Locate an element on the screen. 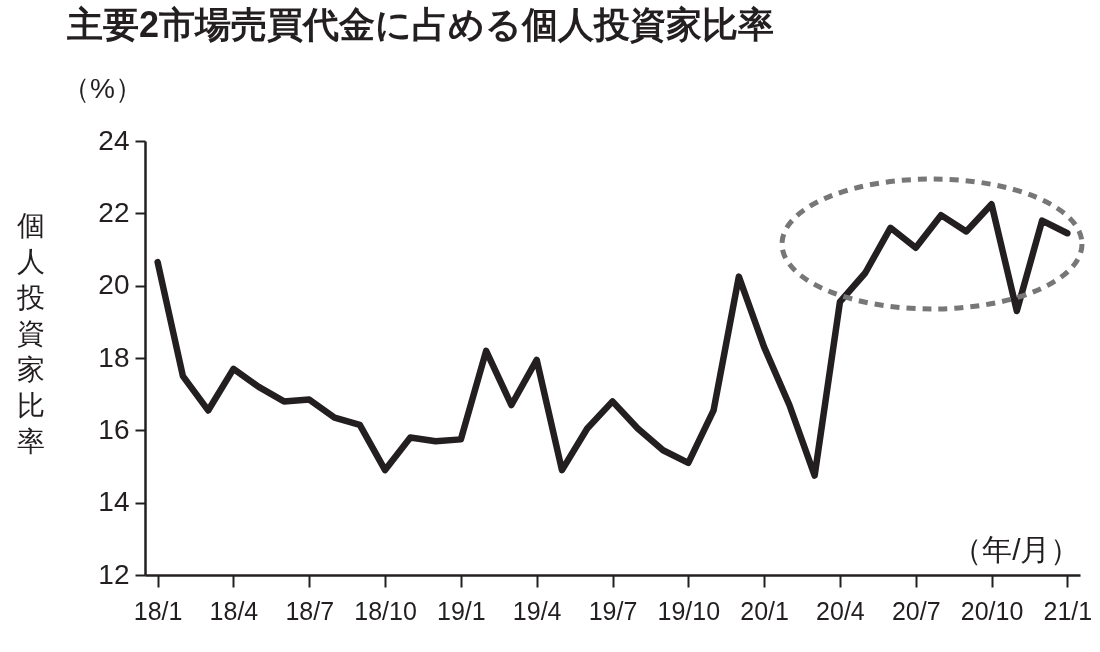  x-tick-label: 18/7 is located at coordinates (310, 610).